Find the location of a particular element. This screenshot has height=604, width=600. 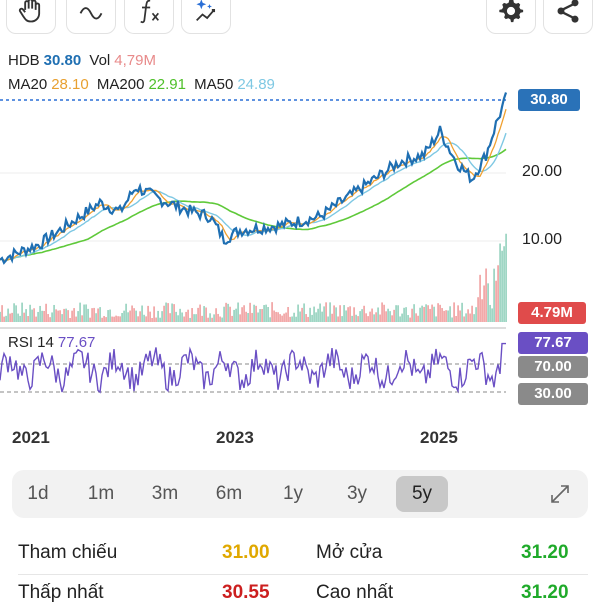

hand-icon is located at coordinates (29, 11).